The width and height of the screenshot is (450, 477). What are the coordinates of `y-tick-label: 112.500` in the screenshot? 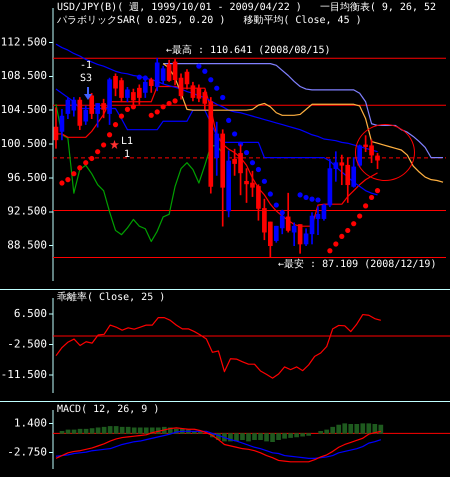 It's located at (23, 41).